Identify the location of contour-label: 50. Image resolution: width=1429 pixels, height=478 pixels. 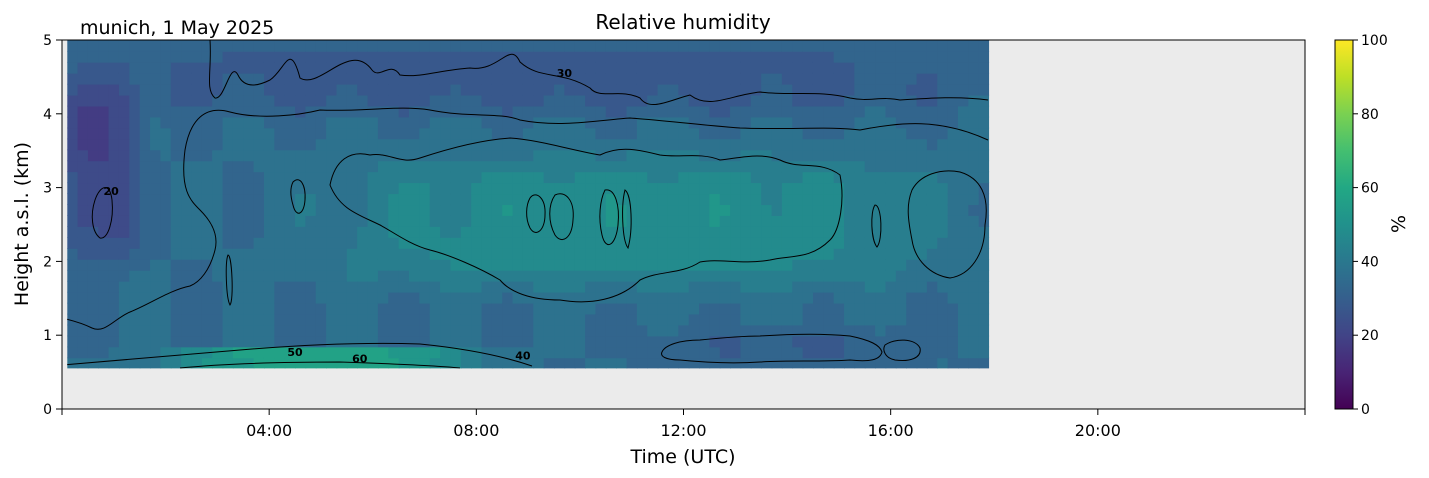
(295, 352).